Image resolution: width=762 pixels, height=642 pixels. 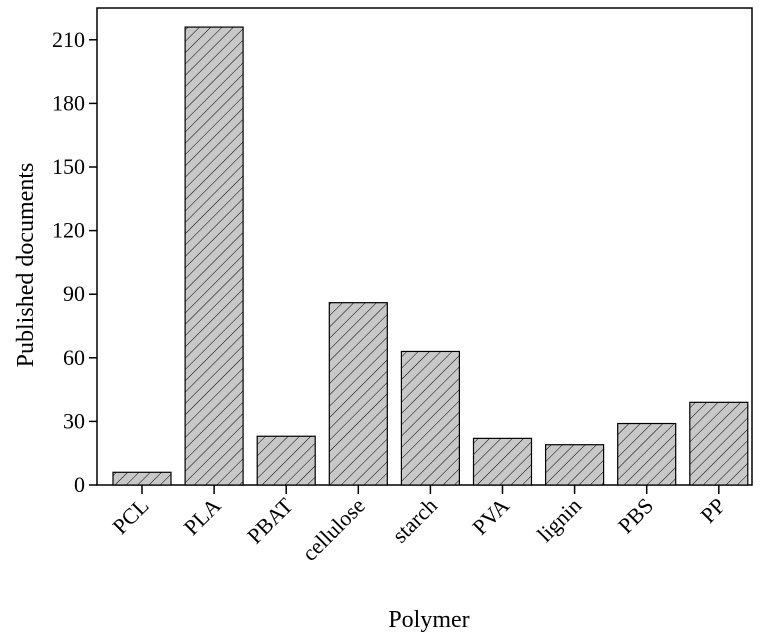 What do you see at coordinates (559, 520) in the screenshot?
I see `x-tick-label: lignin` at bounding box center [559, 520].